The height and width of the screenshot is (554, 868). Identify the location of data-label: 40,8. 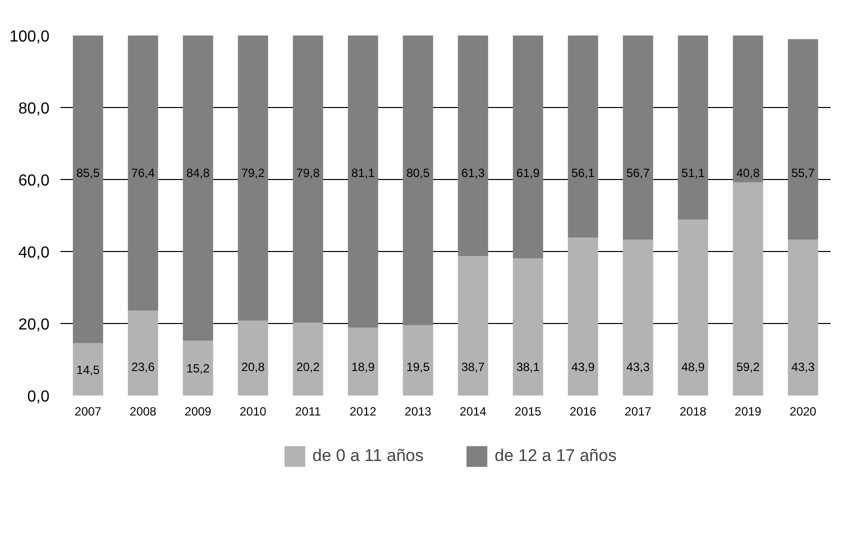
(748, 173).